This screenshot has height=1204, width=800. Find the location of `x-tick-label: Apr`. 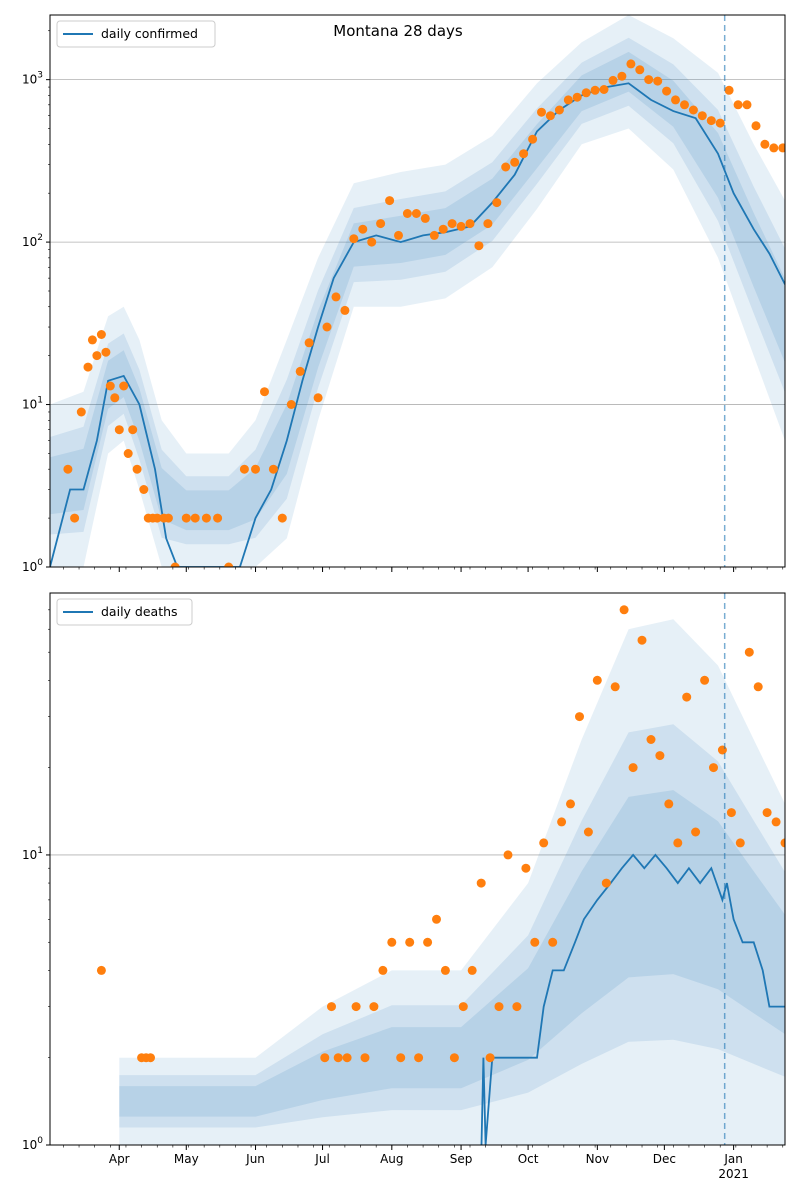

x-tick-label: Apr is located at coordinates (119, 1159).